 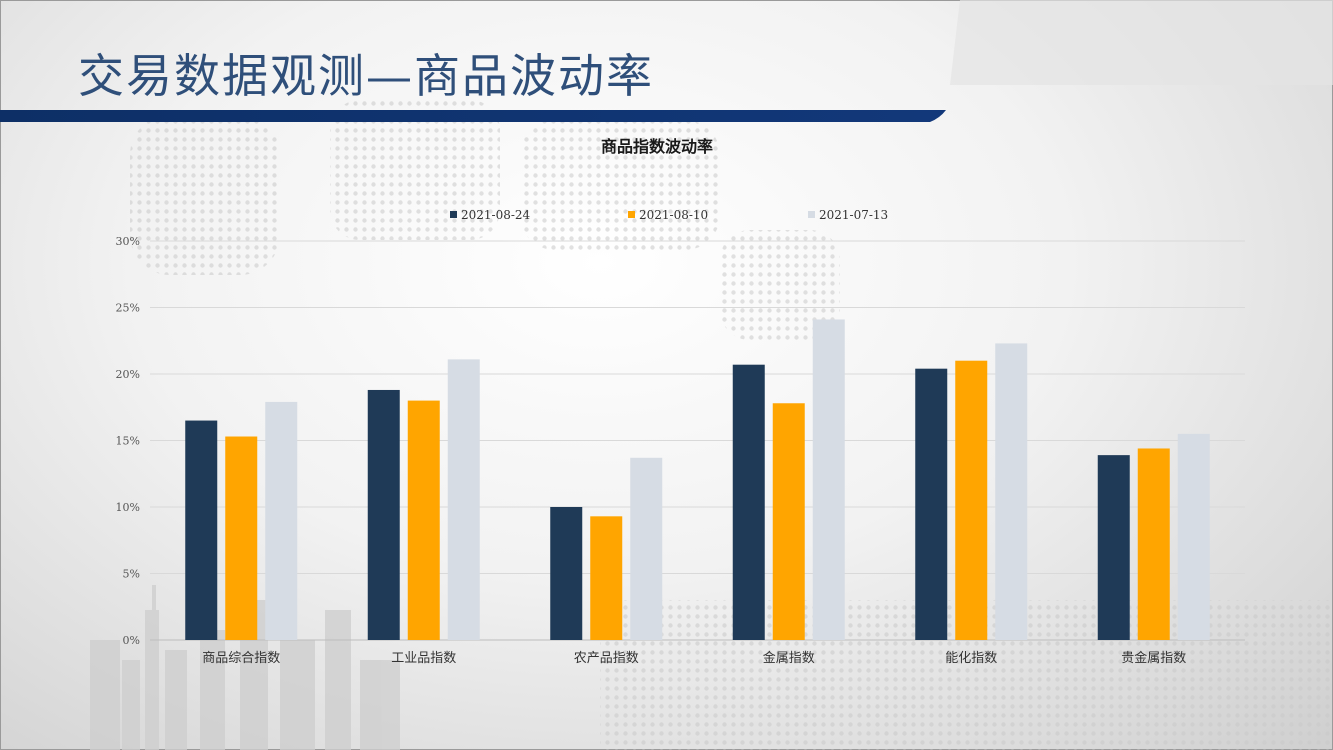 I want to click on y-tick-label: 20%, so click(x=128, y=374).